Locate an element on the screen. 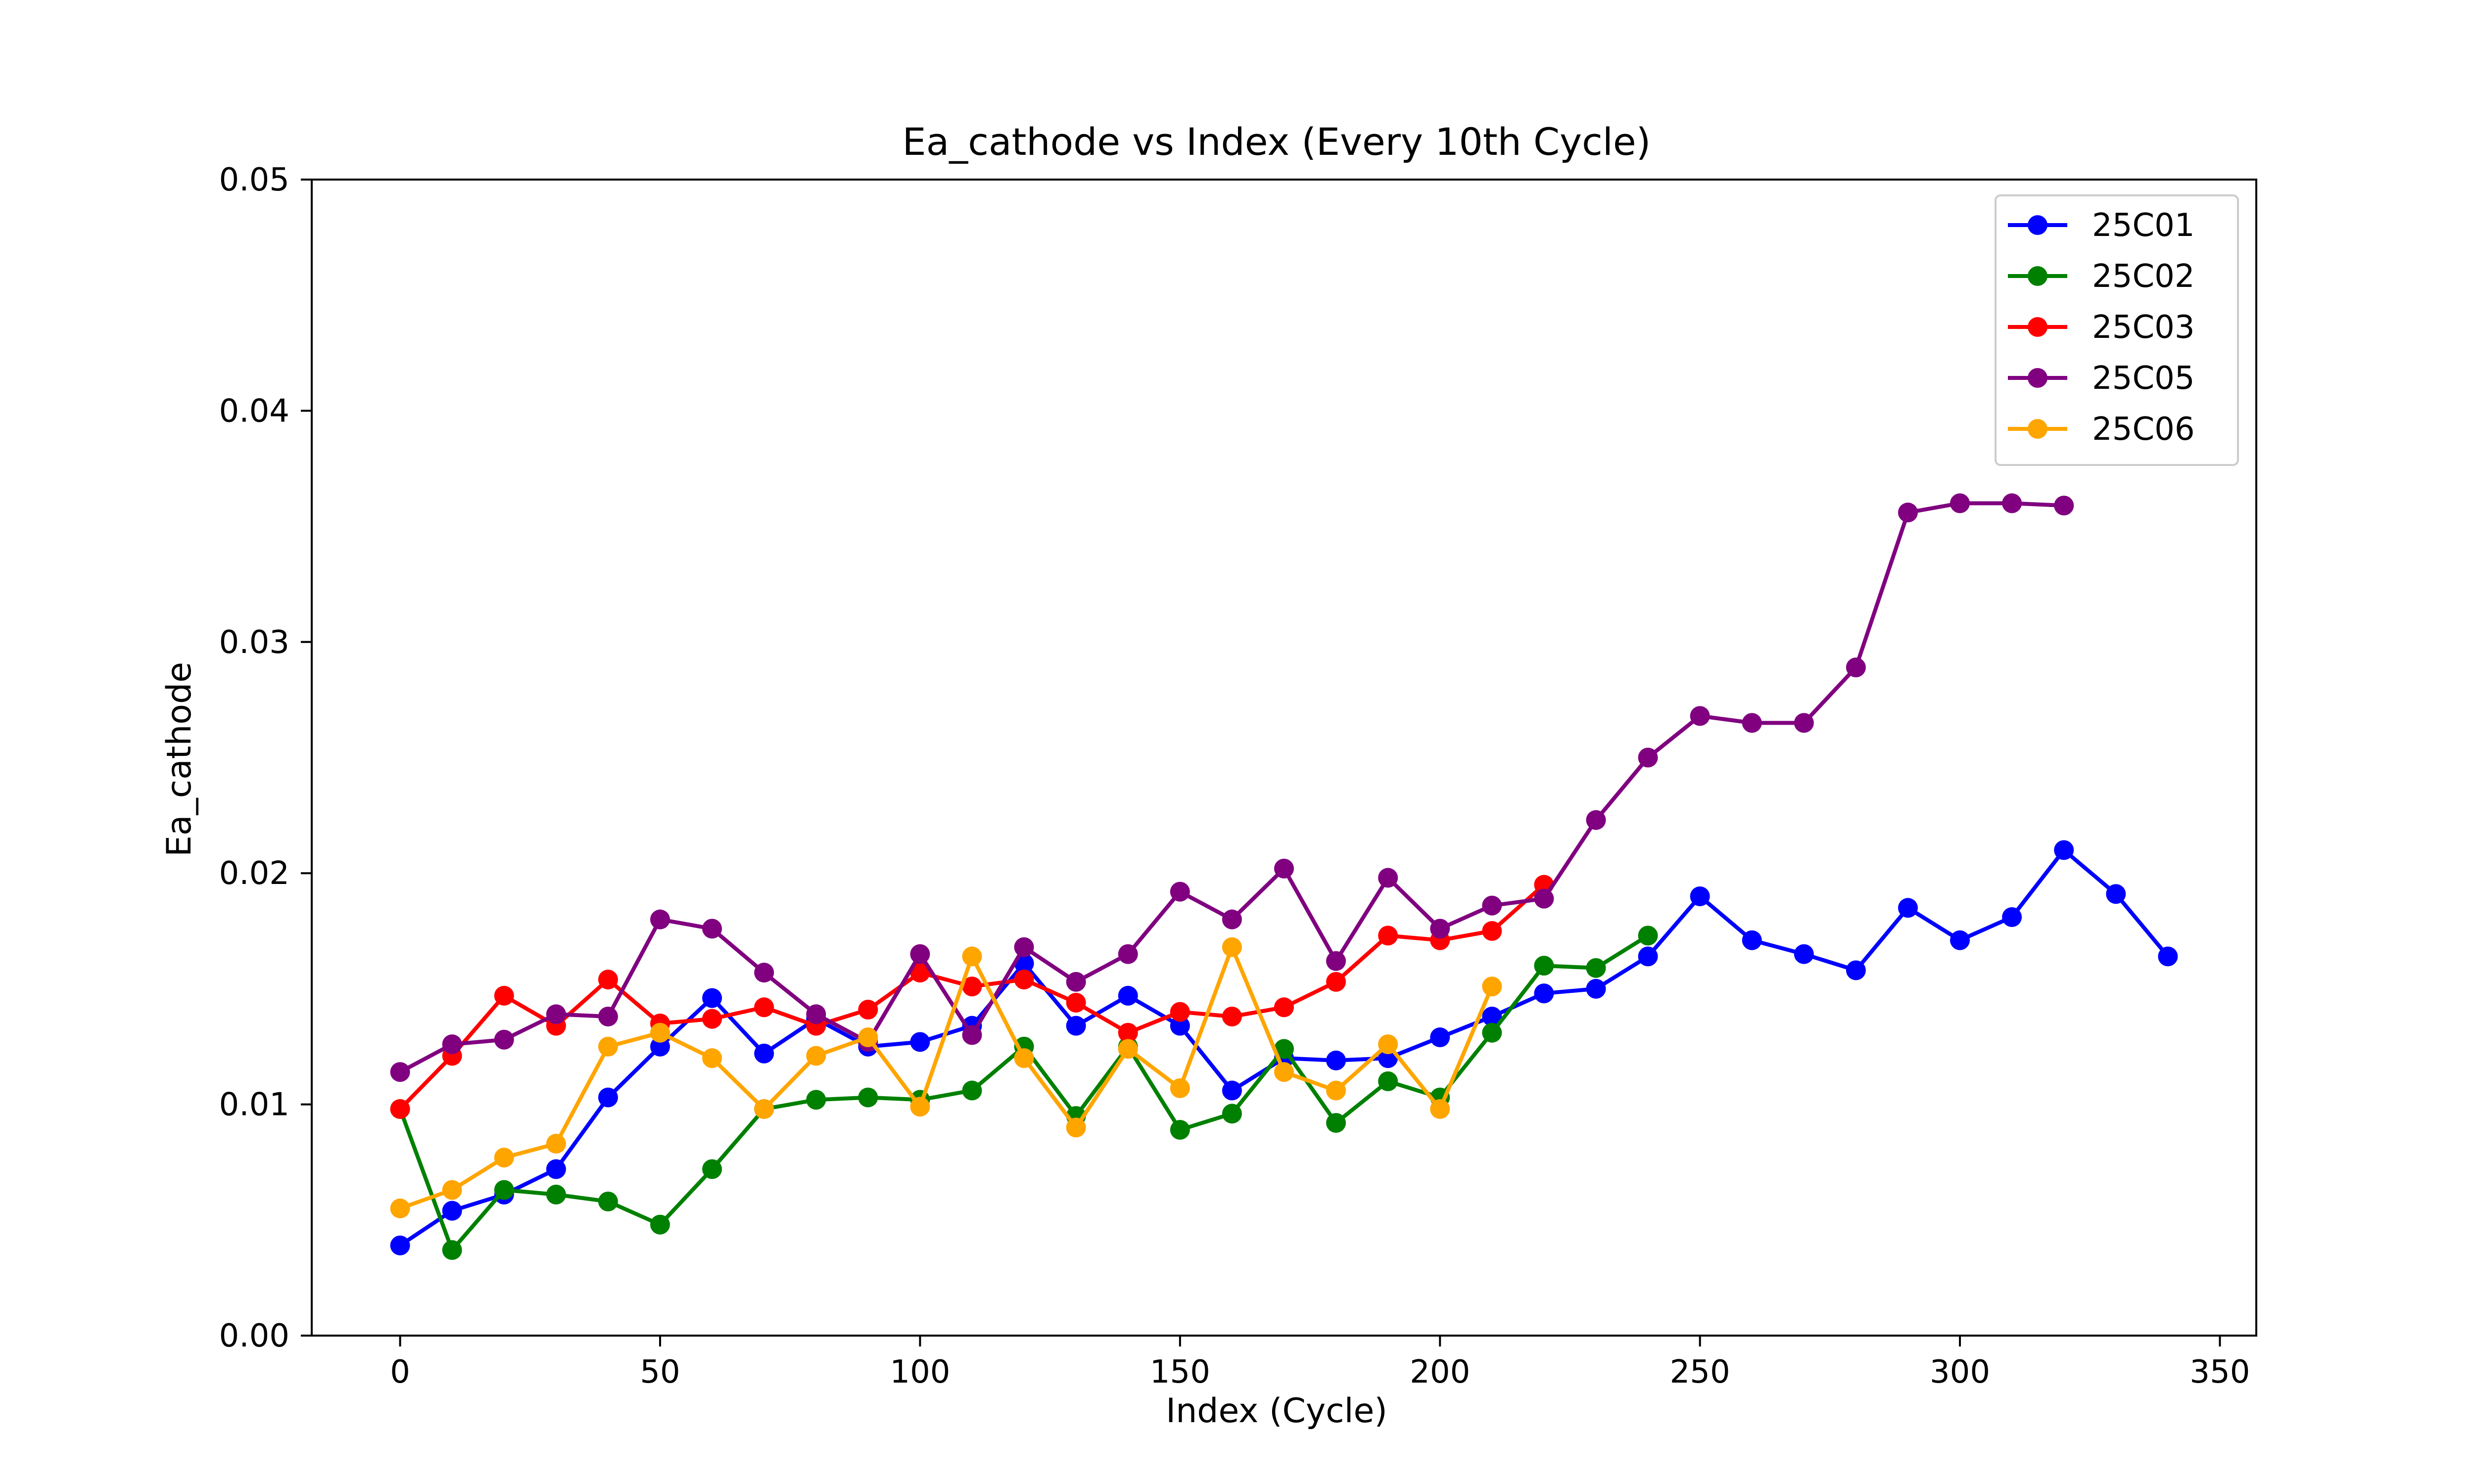 The height and width of the screenshot is (1484, 2474). y-tick-label: 0.03 is located at coordinates (254, 642).